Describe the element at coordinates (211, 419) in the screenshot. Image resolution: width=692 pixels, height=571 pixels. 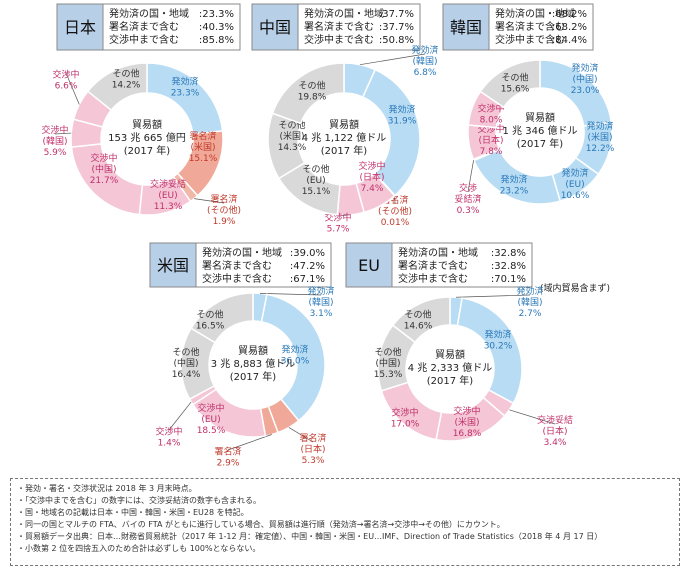
I see `slice-label: 交渉中(EU) 18.5%` at that location.